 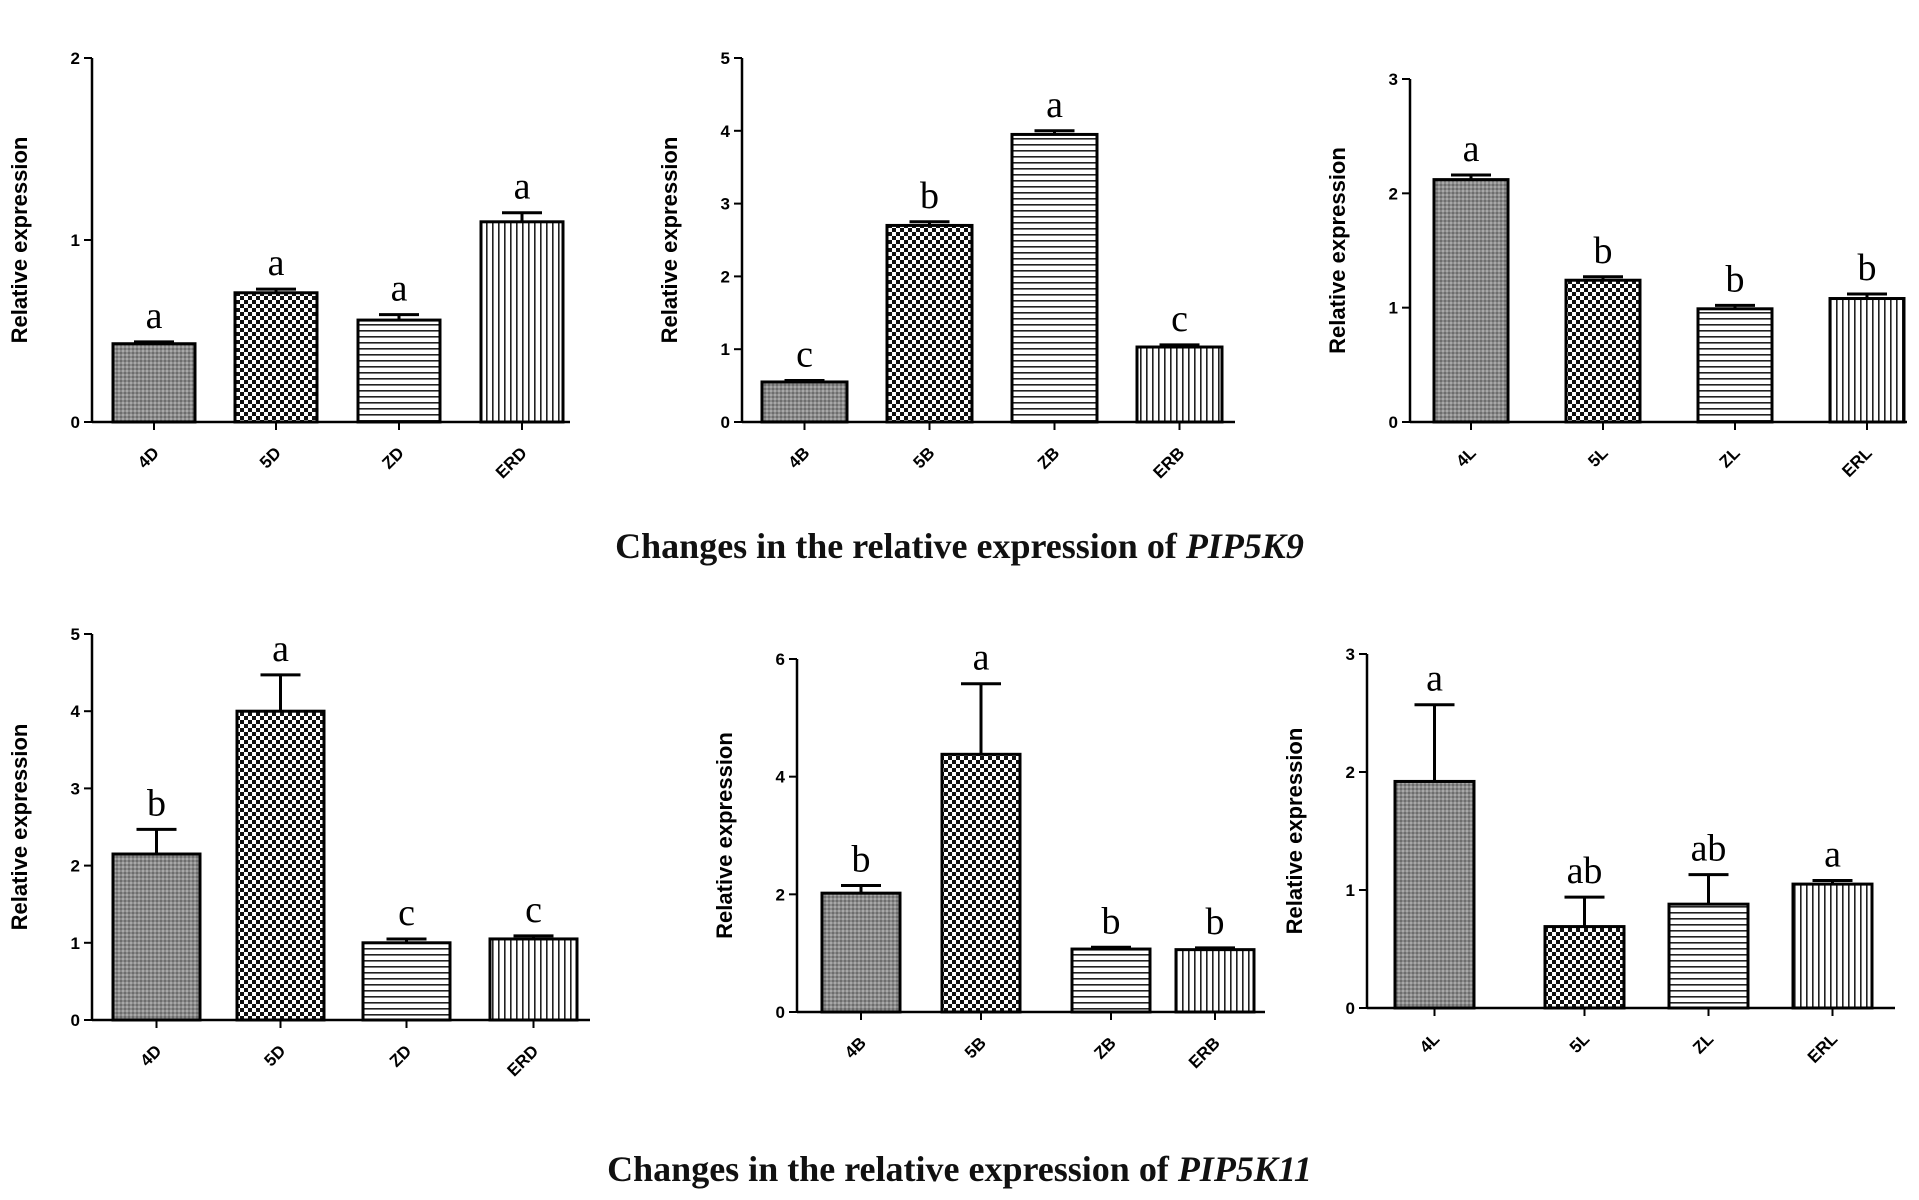 What do you see at coordinates (400, 1055) in the screenshot?
I see `x-tick-label: ZD` at bounding box center [400, 1055].